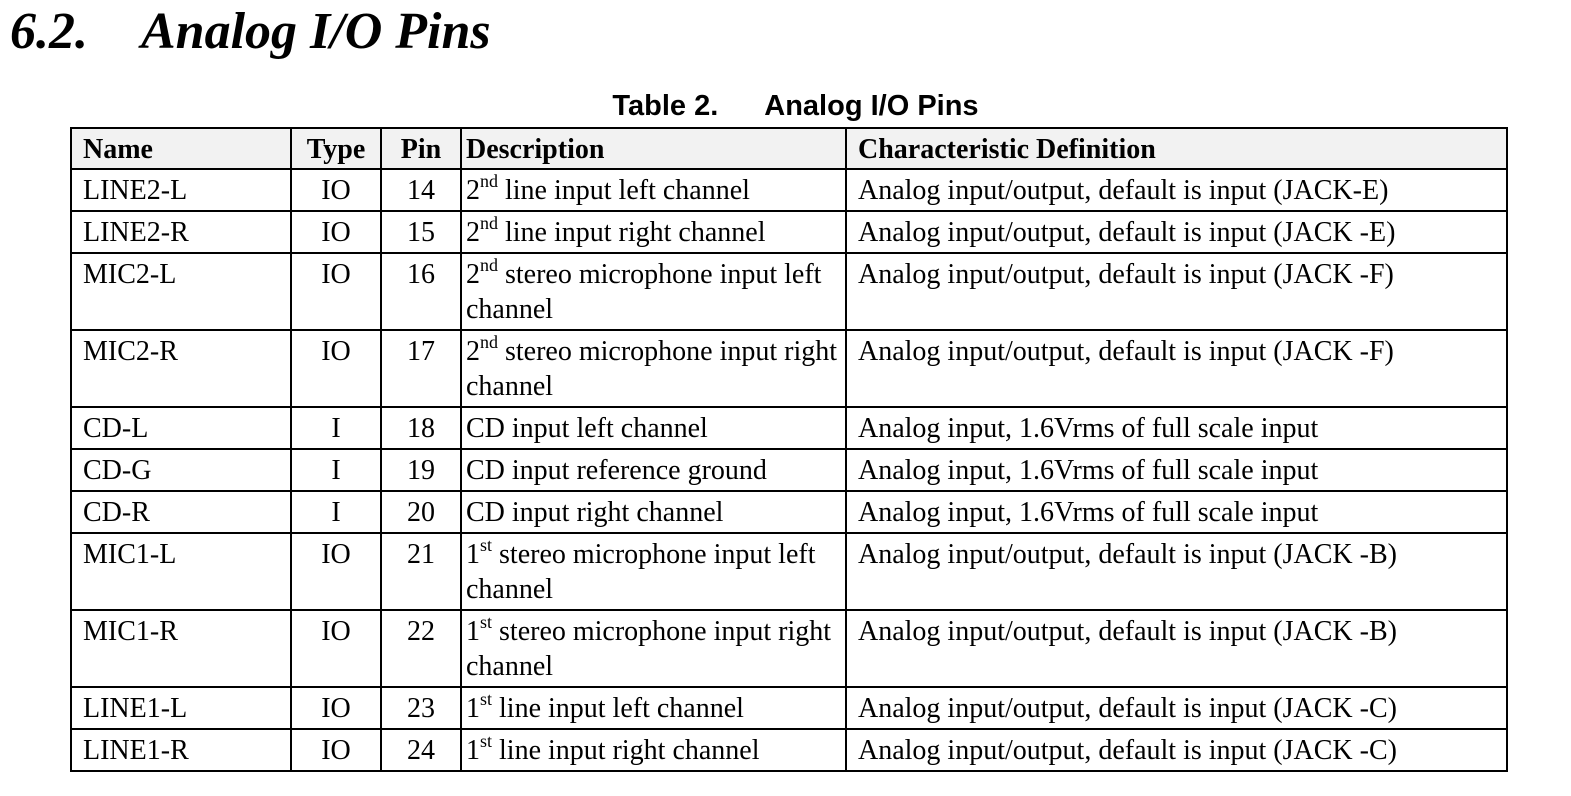 The width and height of the screenshot is (1571, 796). I want to click on pin-number-cell: 23, so click(421, 708).